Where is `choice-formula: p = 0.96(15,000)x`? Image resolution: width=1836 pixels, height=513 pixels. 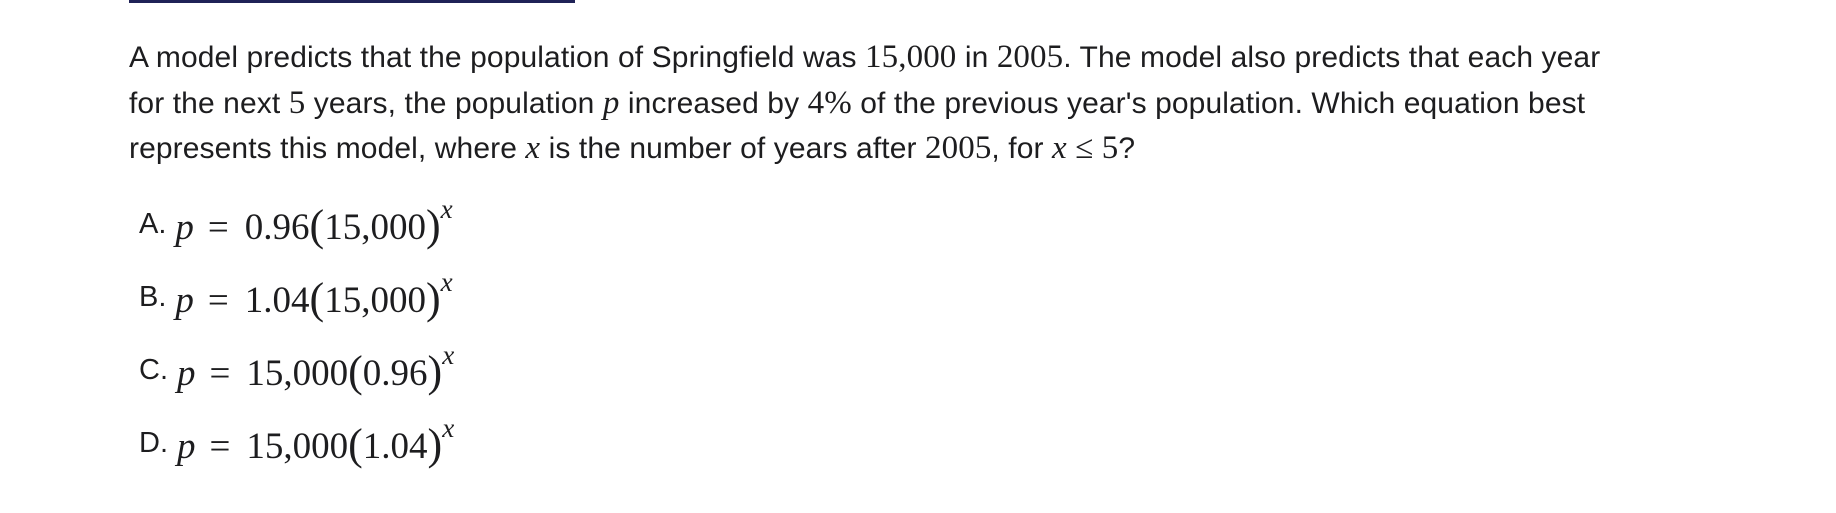 choice-formula: p = 0.96(15,000)x is located at coordinates (313, 222).